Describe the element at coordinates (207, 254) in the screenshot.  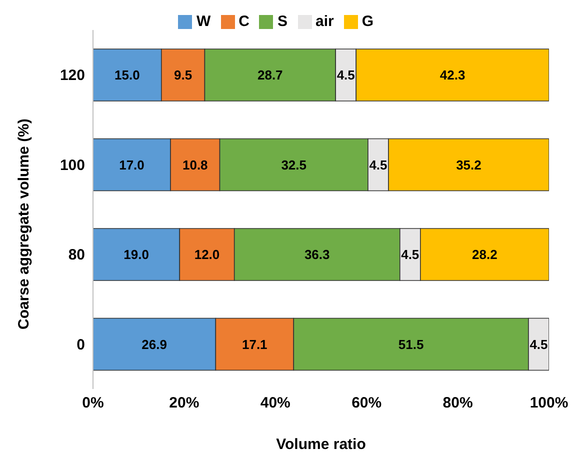
I see `data-label: 12.0` at that location.